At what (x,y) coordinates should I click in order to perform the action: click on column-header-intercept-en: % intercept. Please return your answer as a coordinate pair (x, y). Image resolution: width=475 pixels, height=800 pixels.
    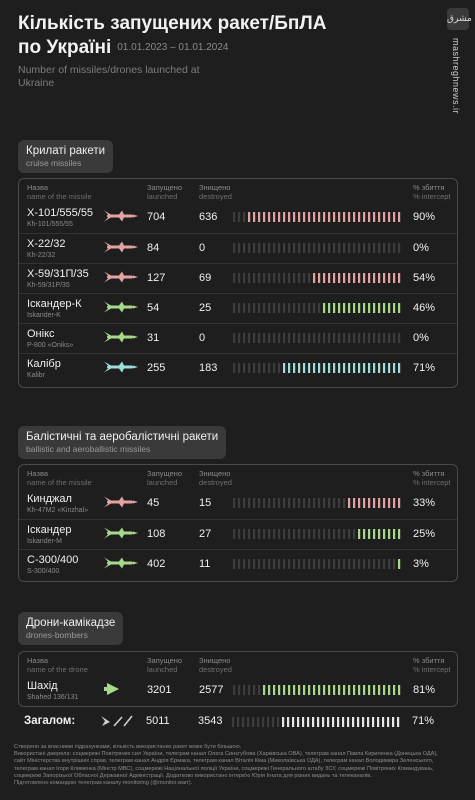
    Looking at the image, I should click on (432, 196).